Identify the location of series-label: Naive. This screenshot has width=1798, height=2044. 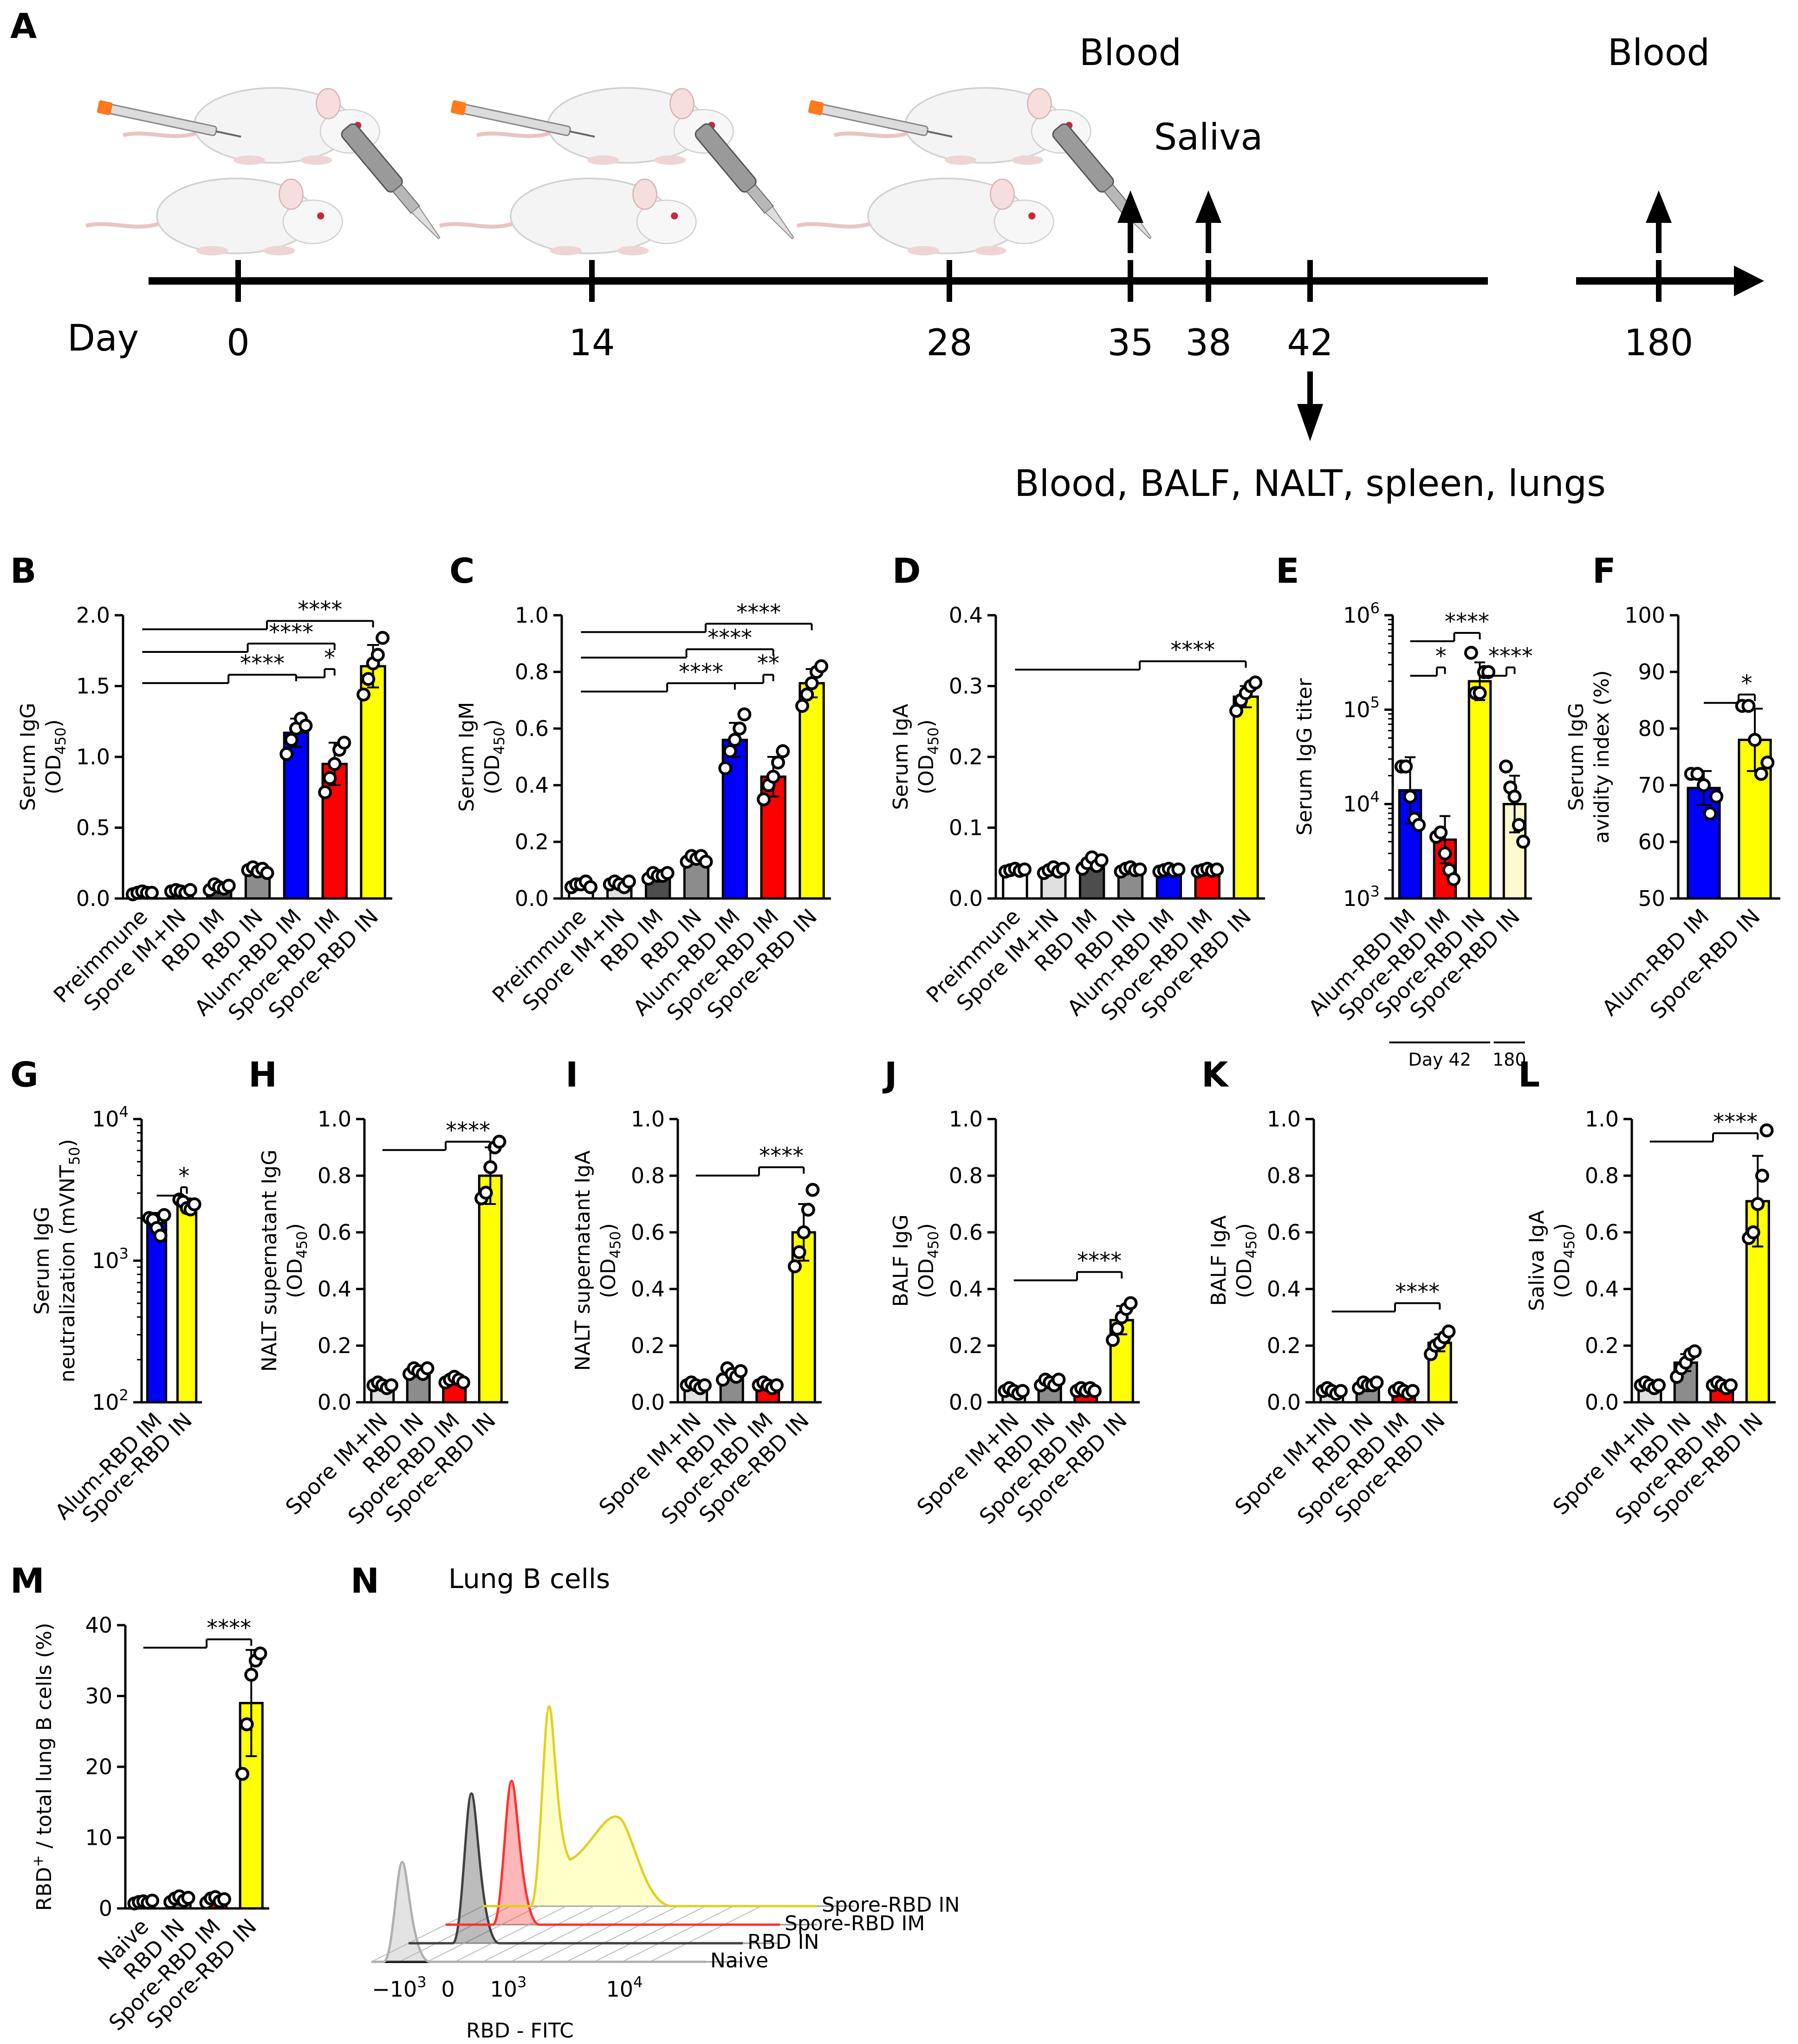
(739, 1960).